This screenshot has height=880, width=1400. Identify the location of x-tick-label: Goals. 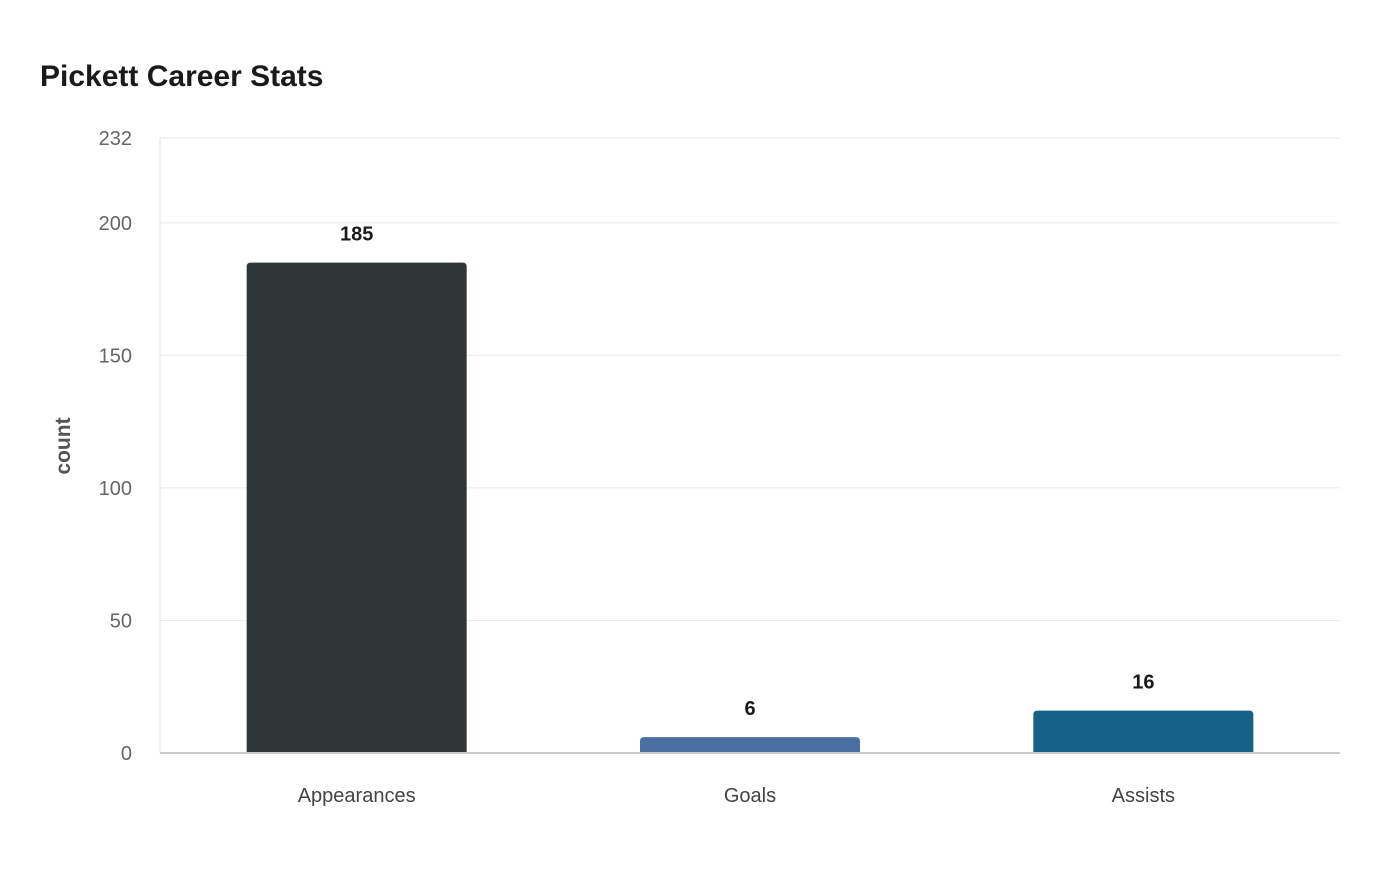
(750, 796).